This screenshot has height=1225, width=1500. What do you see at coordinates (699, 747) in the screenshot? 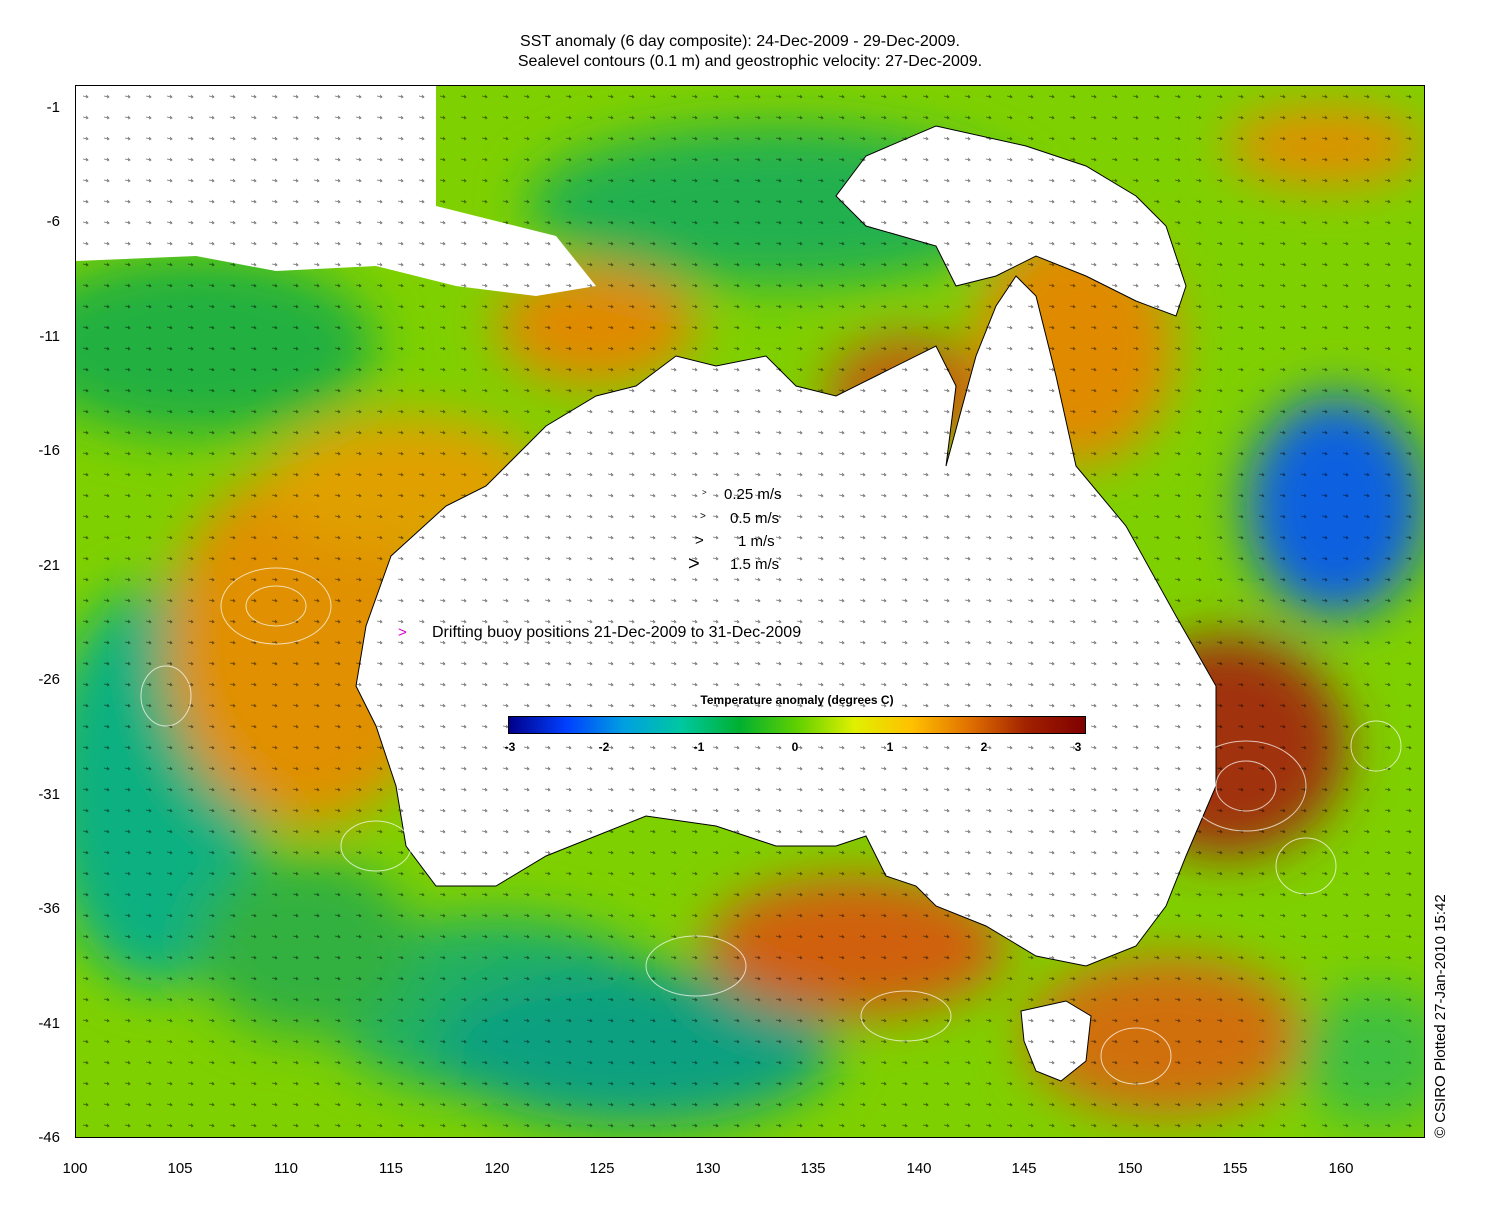
I see `colorbar-tick-label: -1` at bounding box center [699, 747].